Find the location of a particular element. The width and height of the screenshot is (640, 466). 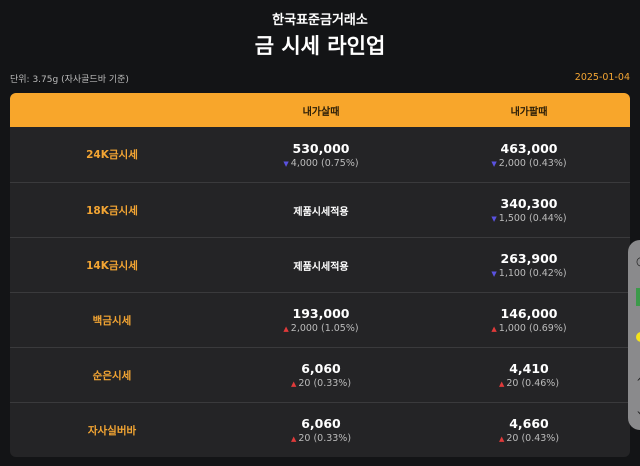

brand-name: 한국표준금거래소 is located at coordinates (320, 20).